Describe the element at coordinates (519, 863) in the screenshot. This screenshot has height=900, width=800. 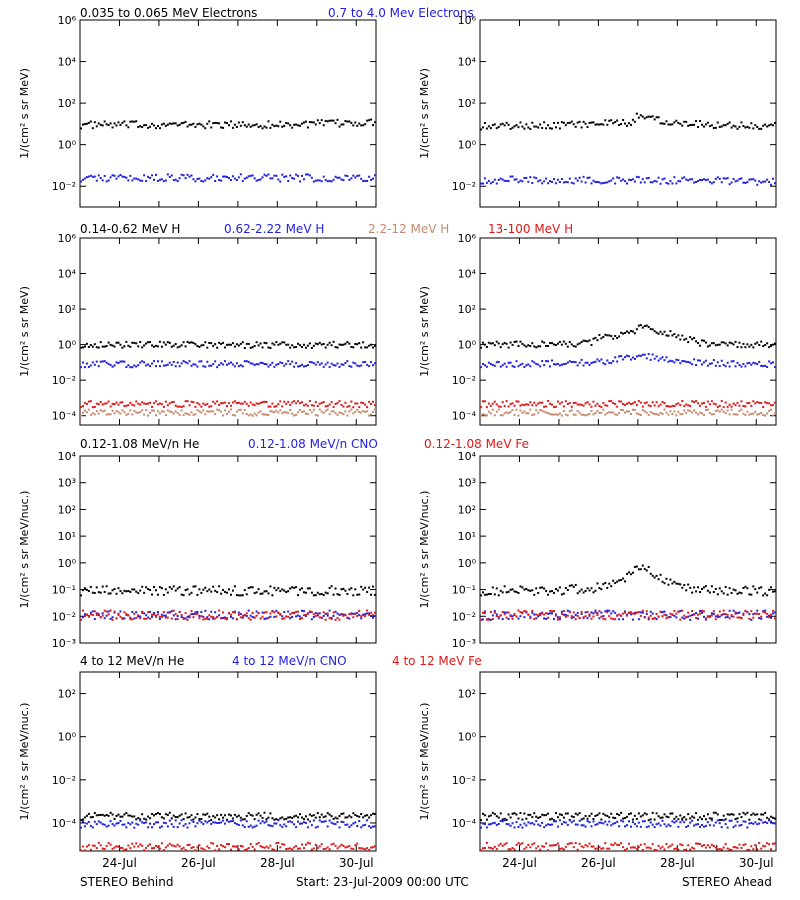
I see `x-tick-label: 24-Jul` at that location.